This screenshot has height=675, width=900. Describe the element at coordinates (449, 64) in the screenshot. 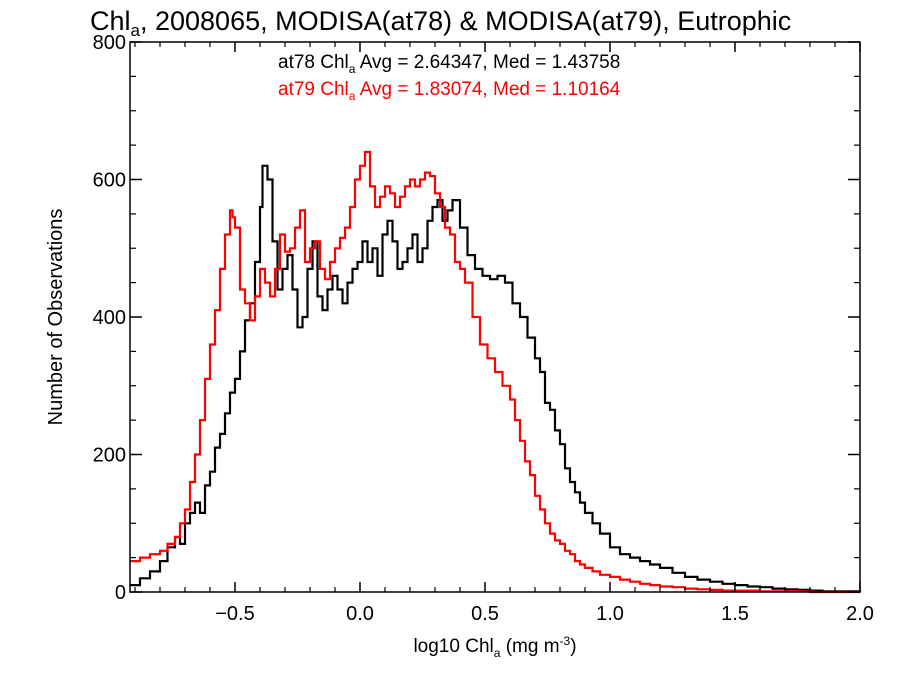

I see `stats-line-at78: at78 Chla Avg = 2.64347, Med = 1.43758` at that location.